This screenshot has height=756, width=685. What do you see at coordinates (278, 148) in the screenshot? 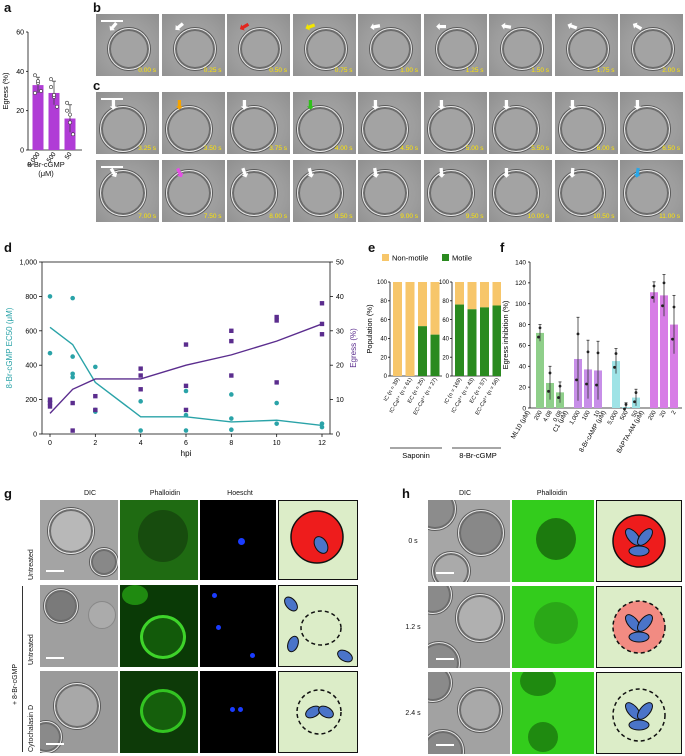
I see `timestamp: 3.75 s` at bounding box center [278, 148].